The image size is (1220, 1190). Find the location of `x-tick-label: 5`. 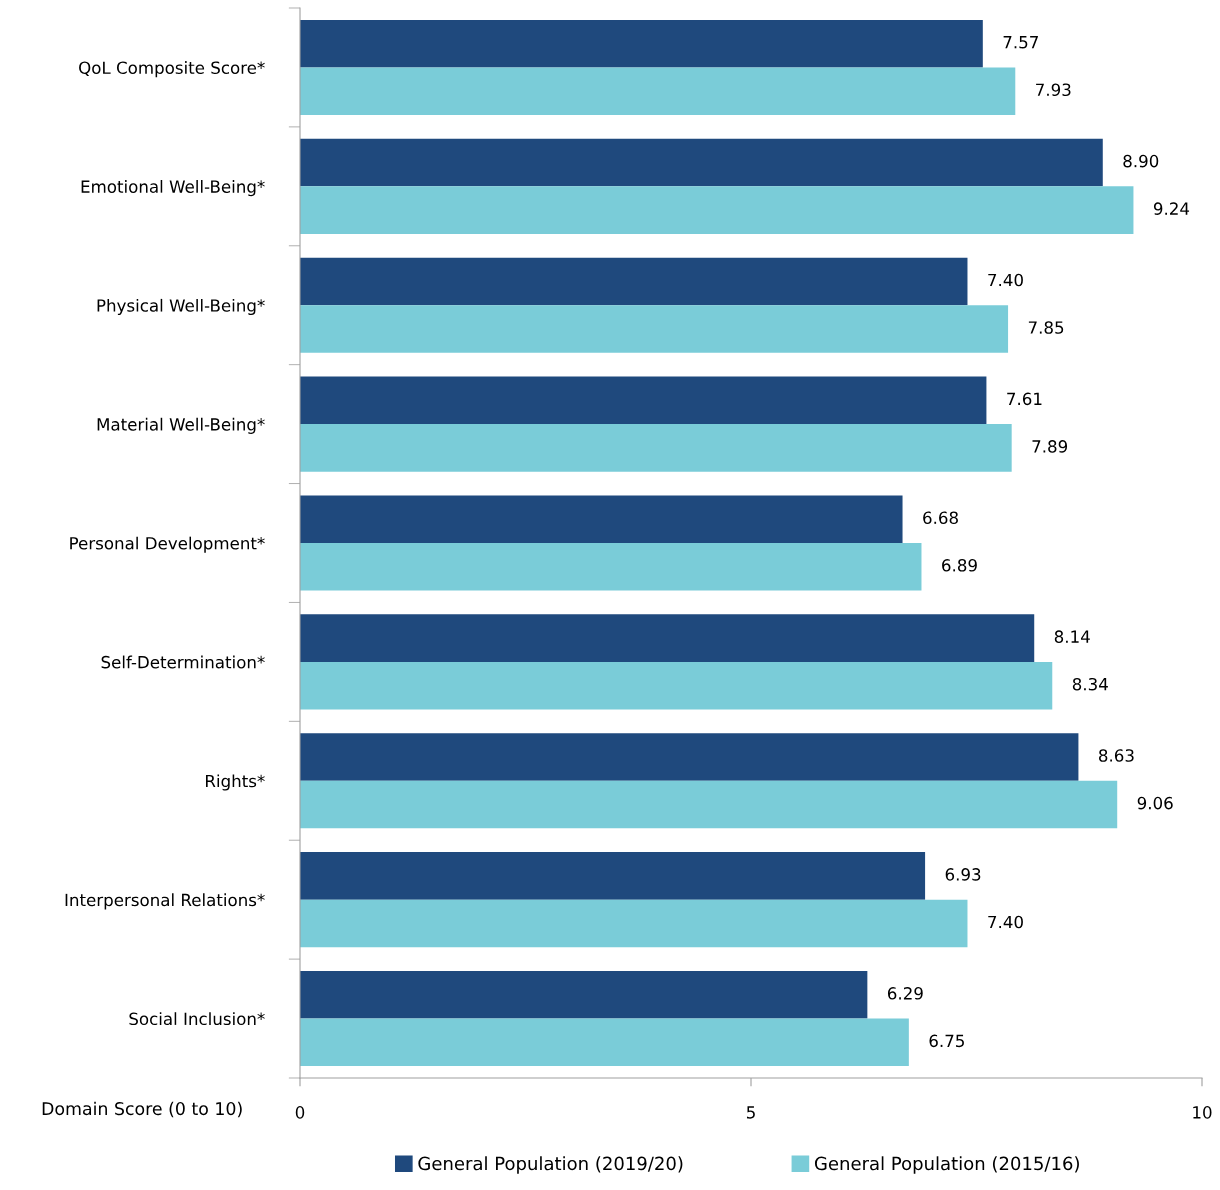

x-tick-label: 5 is located at coordinates (750, 1112).